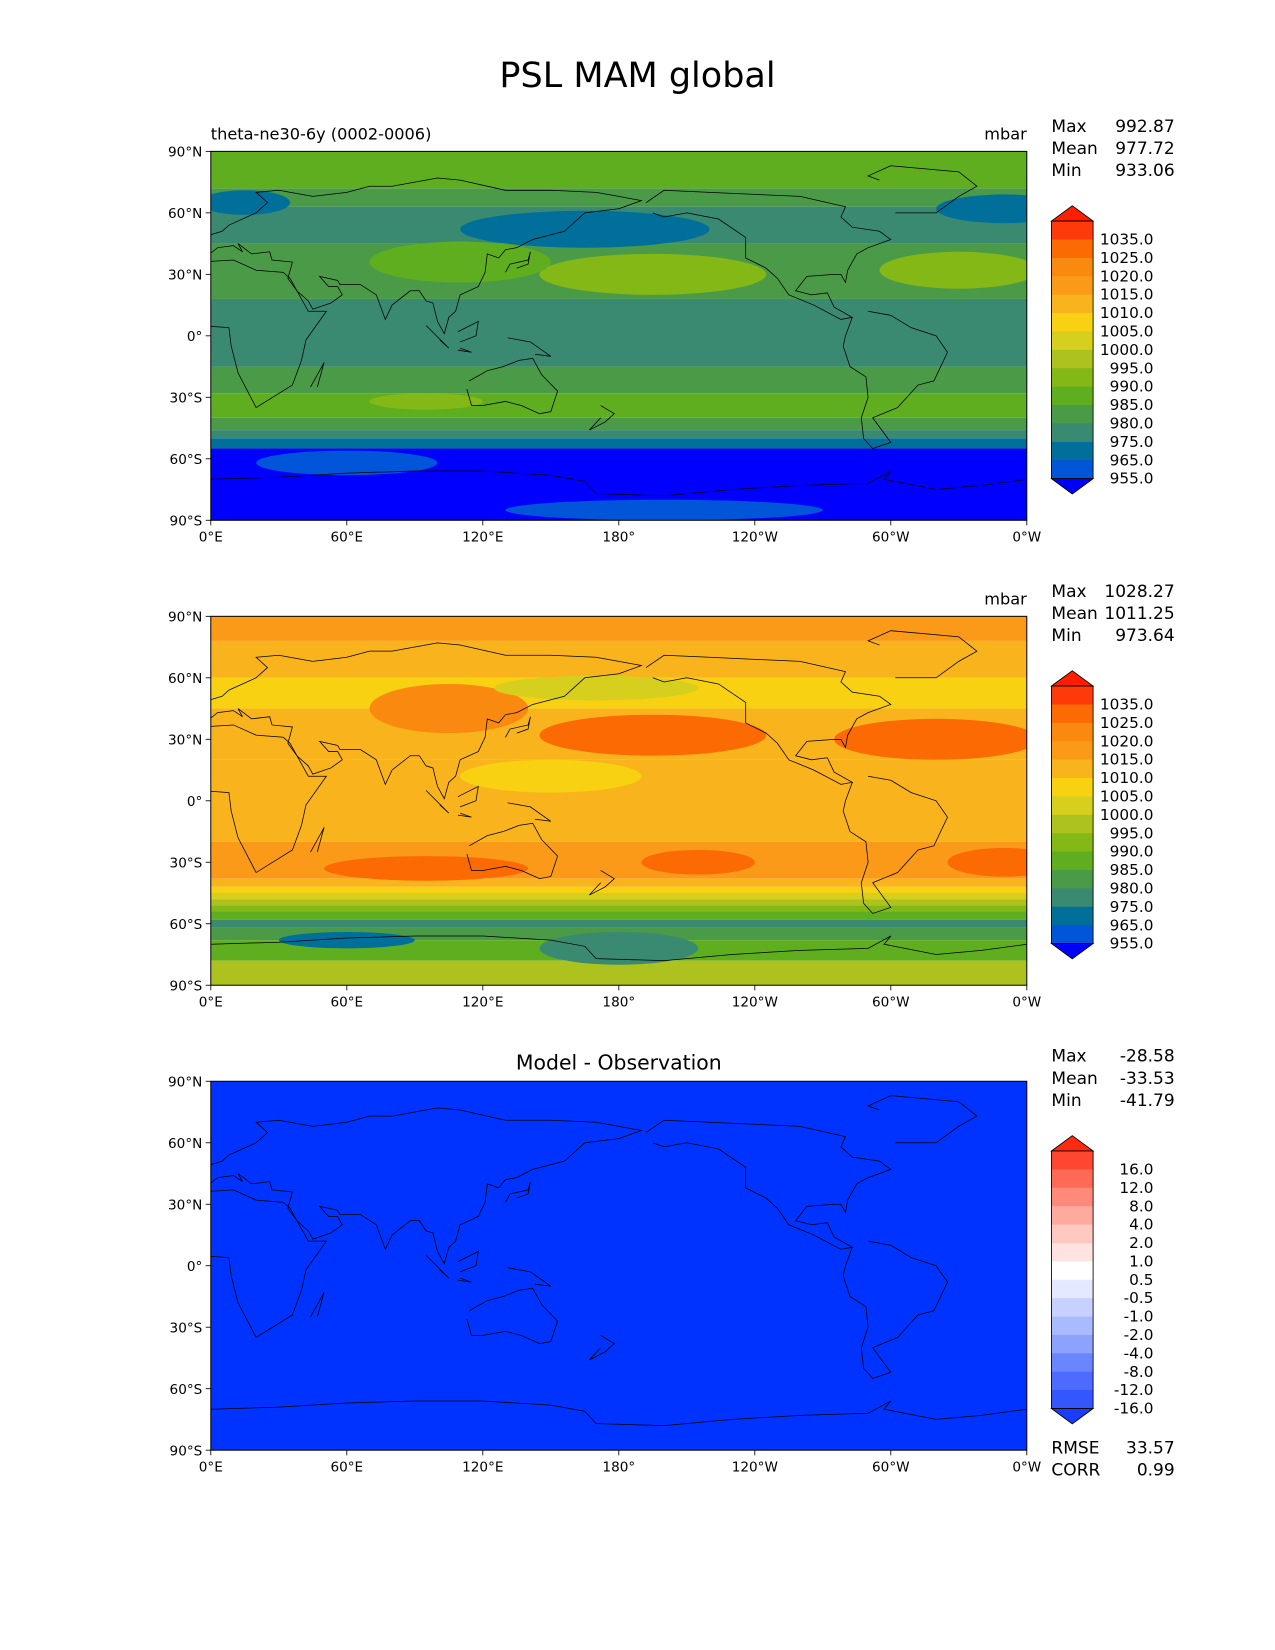 This screenshot has height=1650, width=1275. Describe the element at coordinates (186, 460) in the screenshot. I see `y-tick-label: 60°S` at that location.